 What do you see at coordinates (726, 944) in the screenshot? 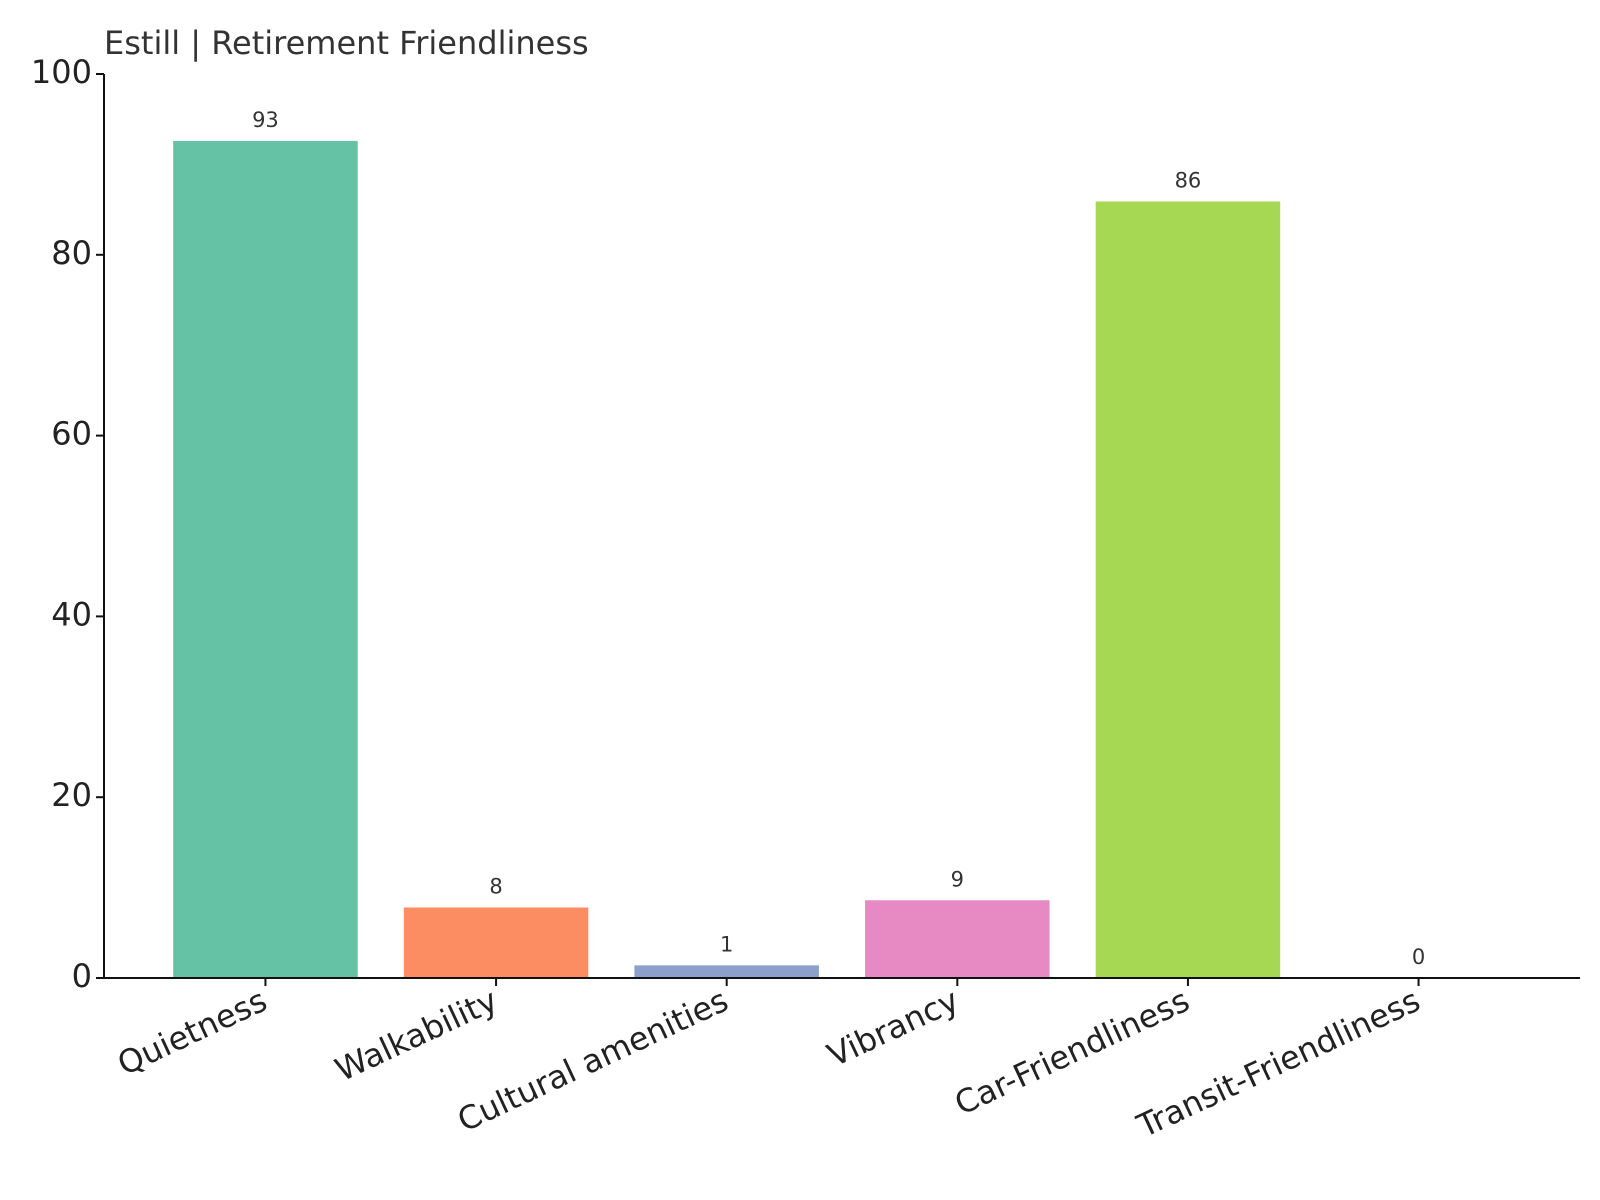
I see `value-label: 1` at bounding box center [726, 944].